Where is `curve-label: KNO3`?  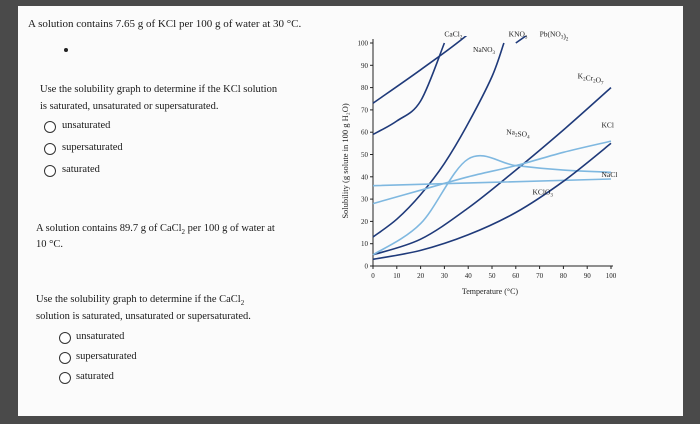
curve-label: KNO3 is located at coordinates (518, 34).